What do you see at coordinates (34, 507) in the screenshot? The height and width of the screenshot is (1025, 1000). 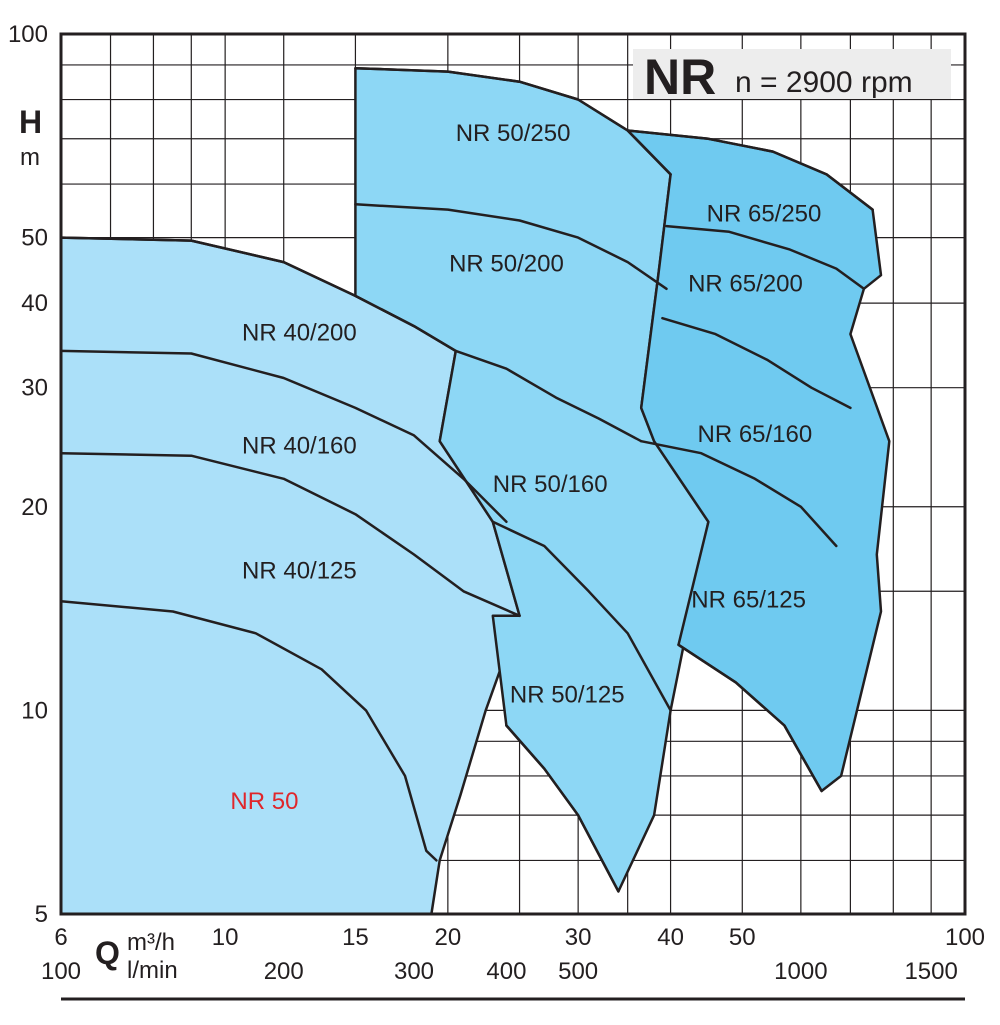 I see `y-tick-label: 20` at bounding box center [34, 507].